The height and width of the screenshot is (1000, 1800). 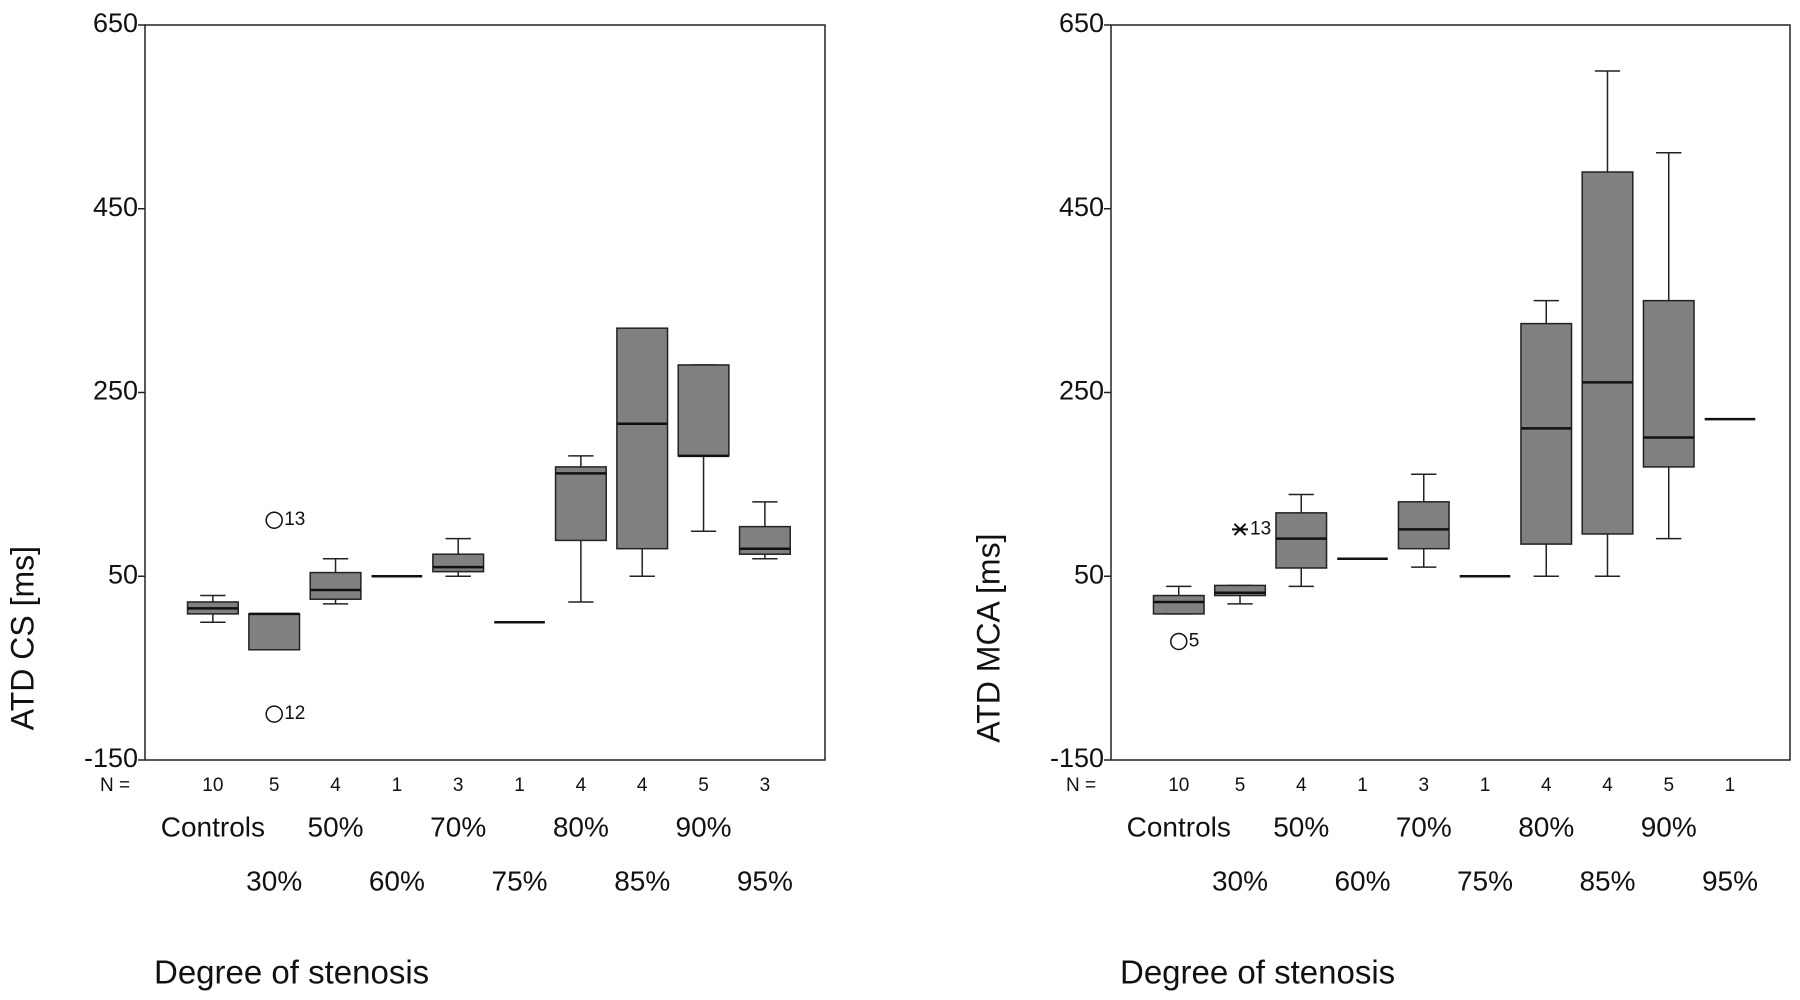 What do you see at coordinates (988, 638) in the screenshot?
I see `y-axis-label: ATD MCA [ms]` at bounding box center [988, 638].